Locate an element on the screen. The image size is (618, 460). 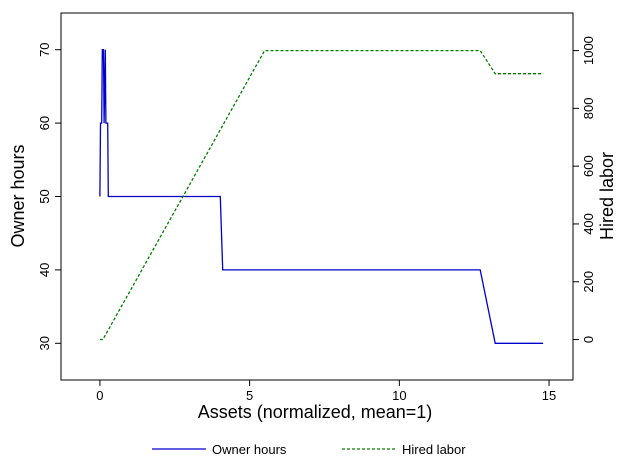
right-y-tick-label: 400 is located at coordinates (588, 224).